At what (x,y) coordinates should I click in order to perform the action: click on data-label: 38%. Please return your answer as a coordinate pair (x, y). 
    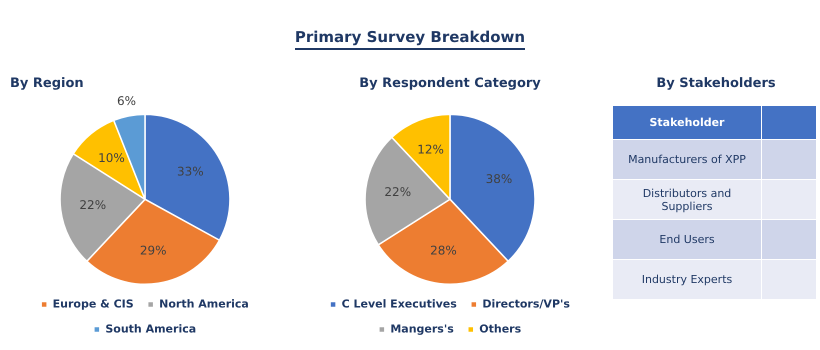
    Looking at the image, I should click on (499, 179).